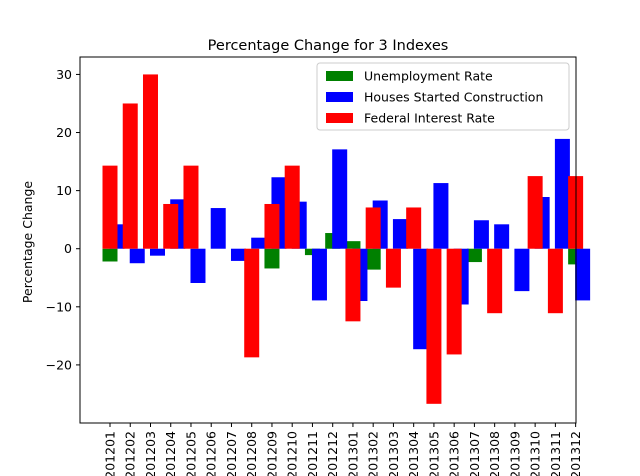 This screenshot has width=640, height=476. I want to click on x-tick-label: 201304, so click(413, 453).